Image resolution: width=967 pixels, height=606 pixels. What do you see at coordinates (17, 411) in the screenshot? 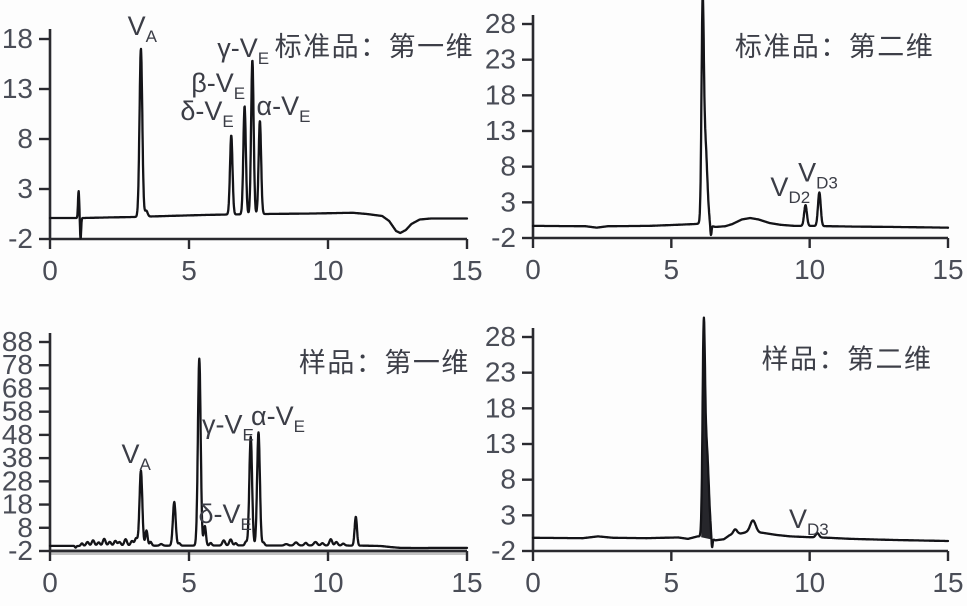
I see `y-tick-label: 58` at bounding box center [17, 411].